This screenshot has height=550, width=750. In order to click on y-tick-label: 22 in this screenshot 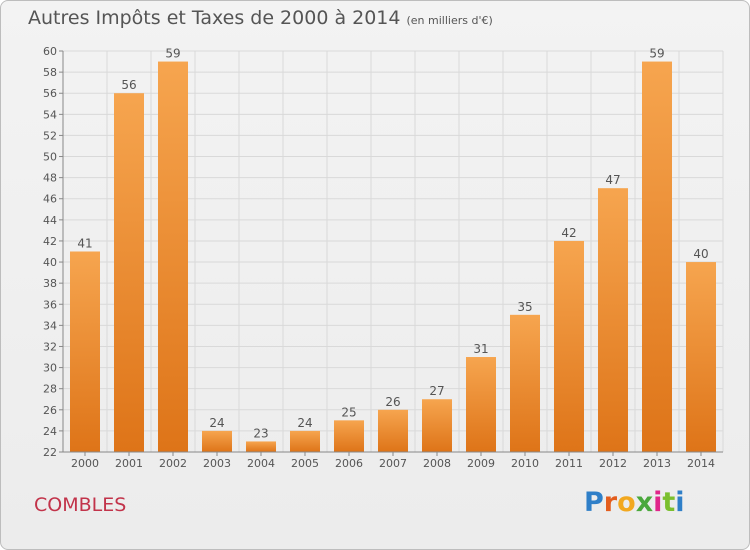, I will do `click(50, 452)`.